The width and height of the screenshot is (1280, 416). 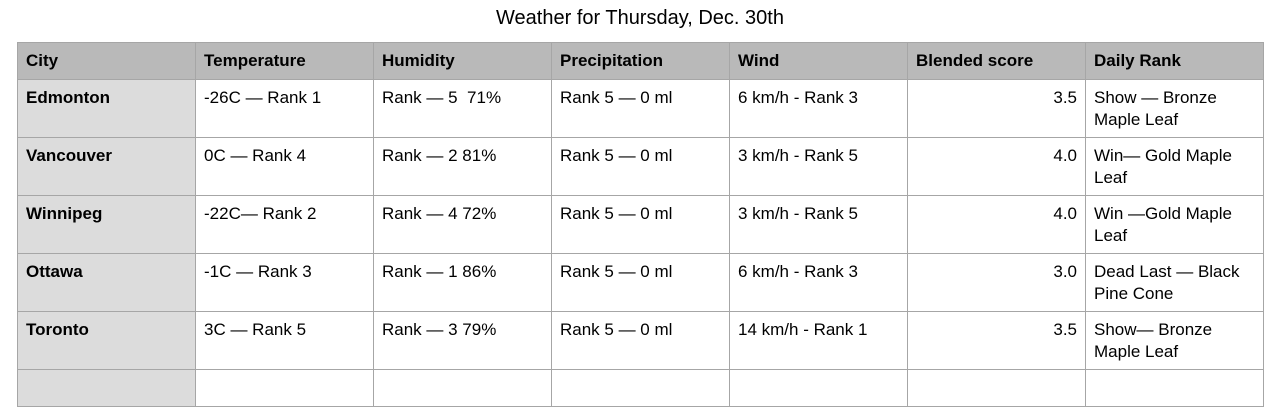 I want to click on column-header: Daily Rank, so click(x=1174, y=61).